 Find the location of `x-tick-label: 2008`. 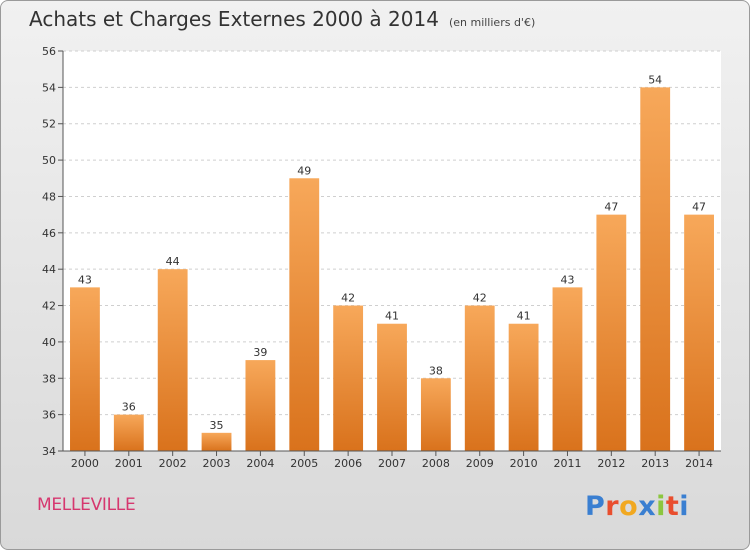

x-tick-label: 2008 is located at coordinates (436, 463).